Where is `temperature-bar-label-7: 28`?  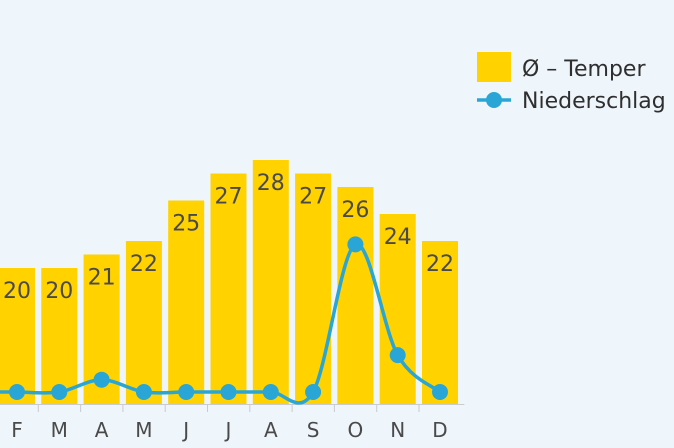 temperature-bar-label-7: 28 is located at coordinates (271, 183).